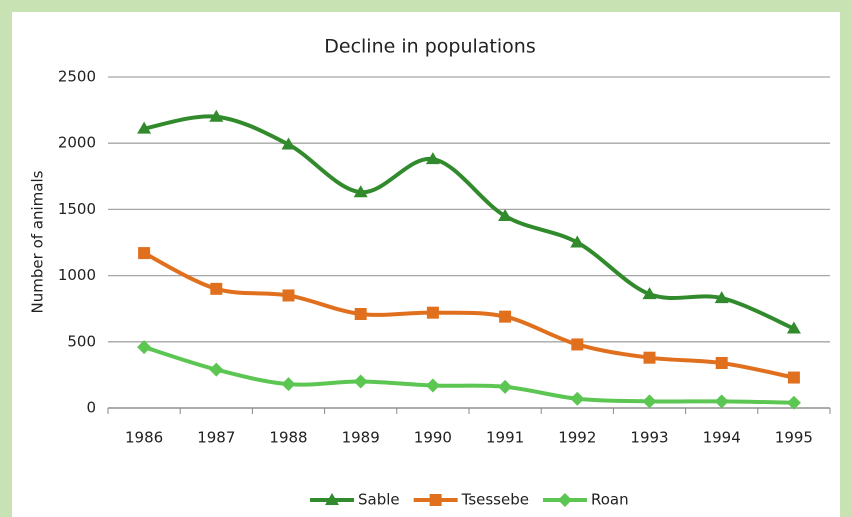 This screenshot has width=852, height=517. What do you see at coordinates (722, 438) in the screenshot?
I see `x-tick-label: 1994` at bounding box center [722, 438].